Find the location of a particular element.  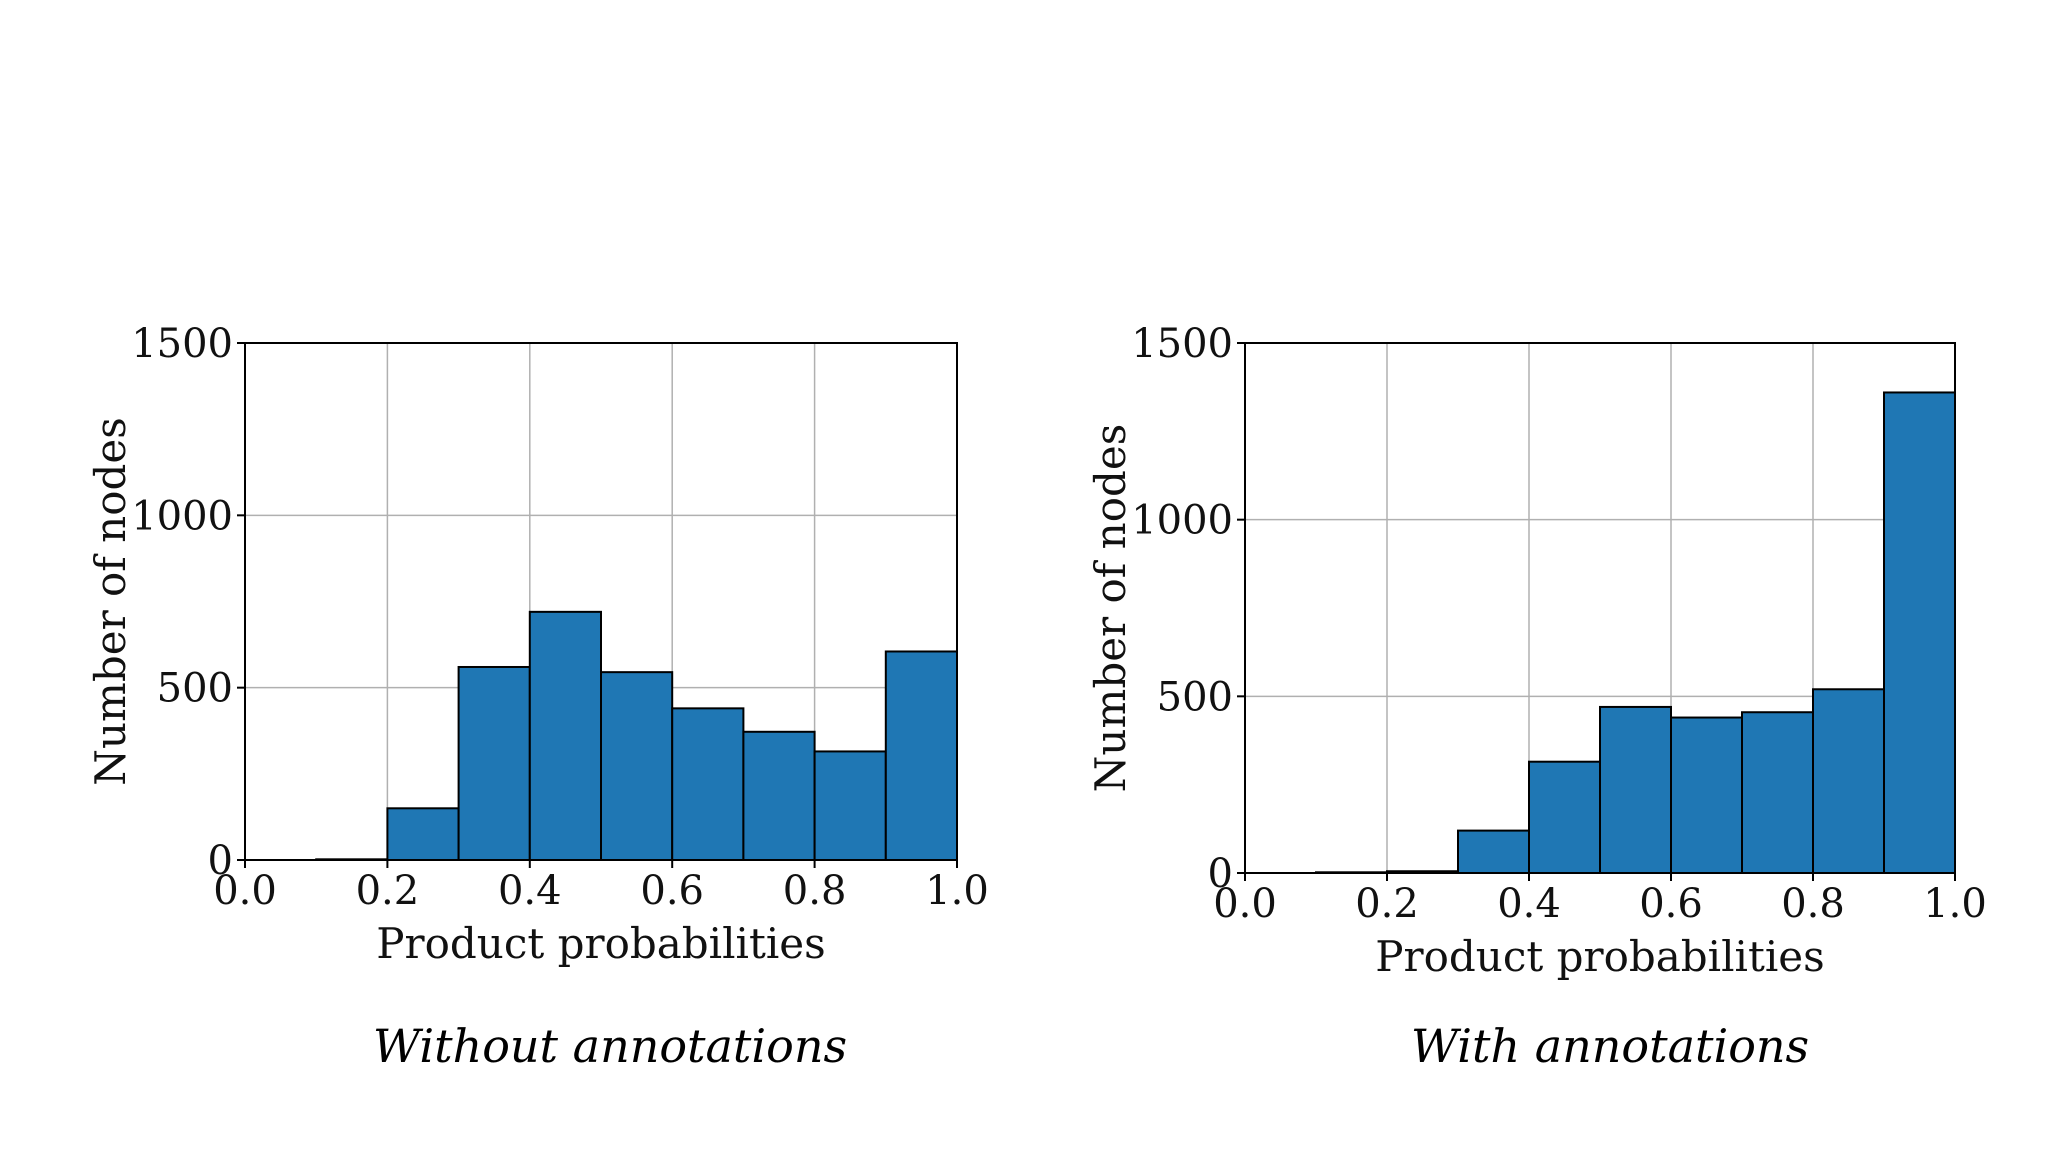

subplot-caption: Without annotations is located at coordinates (610, 1046).